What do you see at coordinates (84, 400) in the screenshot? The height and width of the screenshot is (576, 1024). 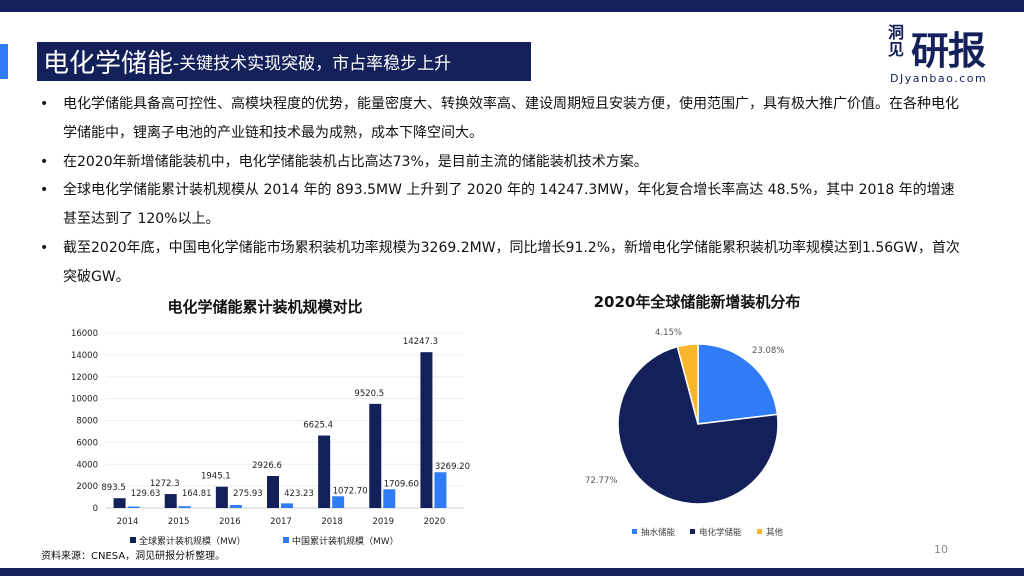 I see `y-tick-label: 10000` at bounding box center [84, 400].